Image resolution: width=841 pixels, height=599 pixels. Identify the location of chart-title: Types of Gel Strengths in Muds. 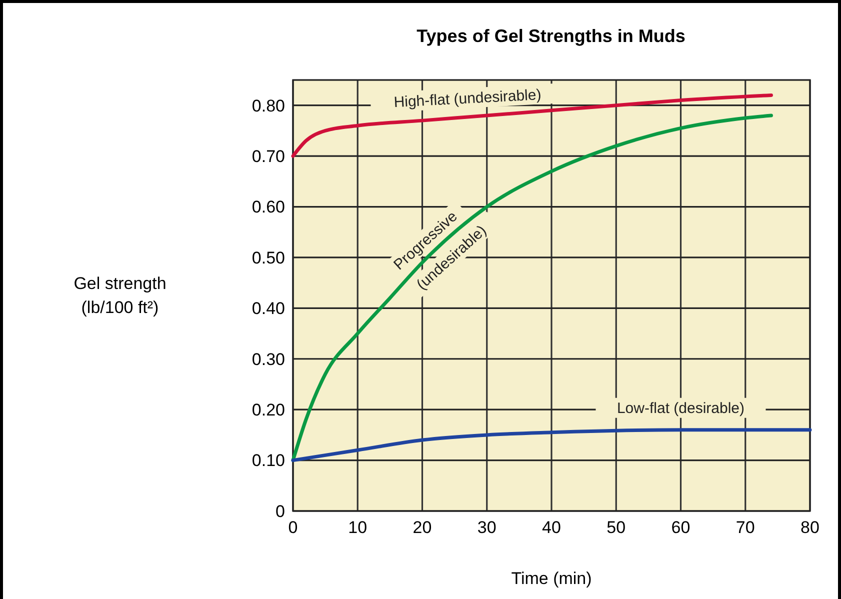
(551, 36).